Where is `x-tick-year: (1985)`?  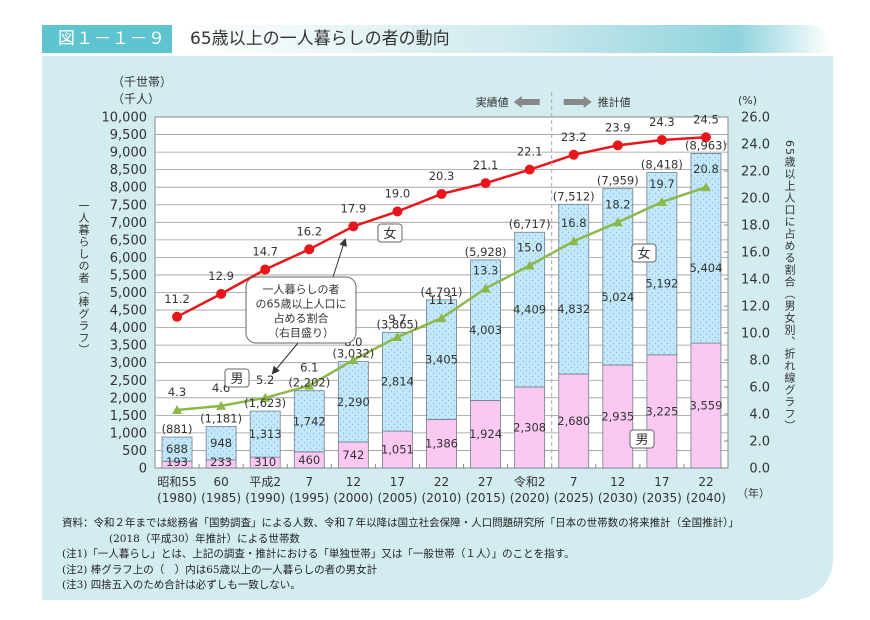
x-tick-year: (1985) is located at coordinates (221, 498).